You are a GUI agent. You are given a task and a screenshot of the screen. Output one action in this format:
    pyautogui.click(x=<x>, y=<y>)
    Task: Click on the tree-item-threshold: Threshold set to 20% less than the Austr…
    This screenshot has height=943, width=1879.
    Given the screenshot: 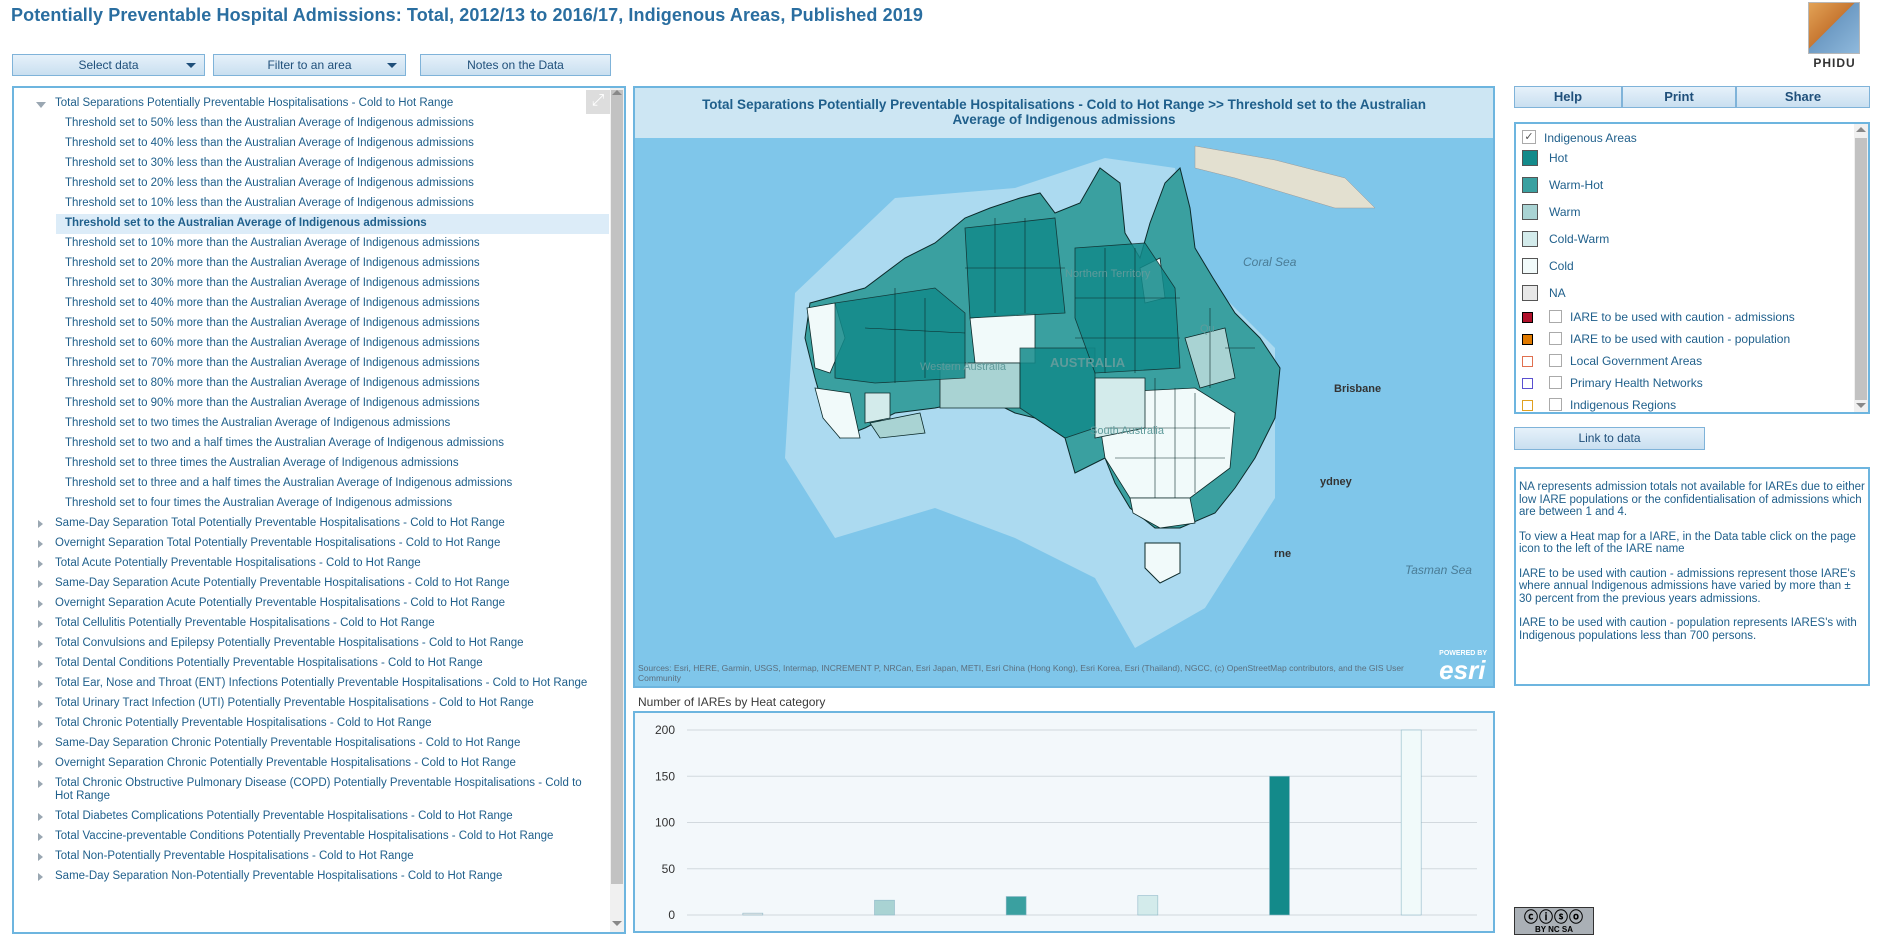 What is the action you would take?
    pyautogui.click(x=311, y=184)
    